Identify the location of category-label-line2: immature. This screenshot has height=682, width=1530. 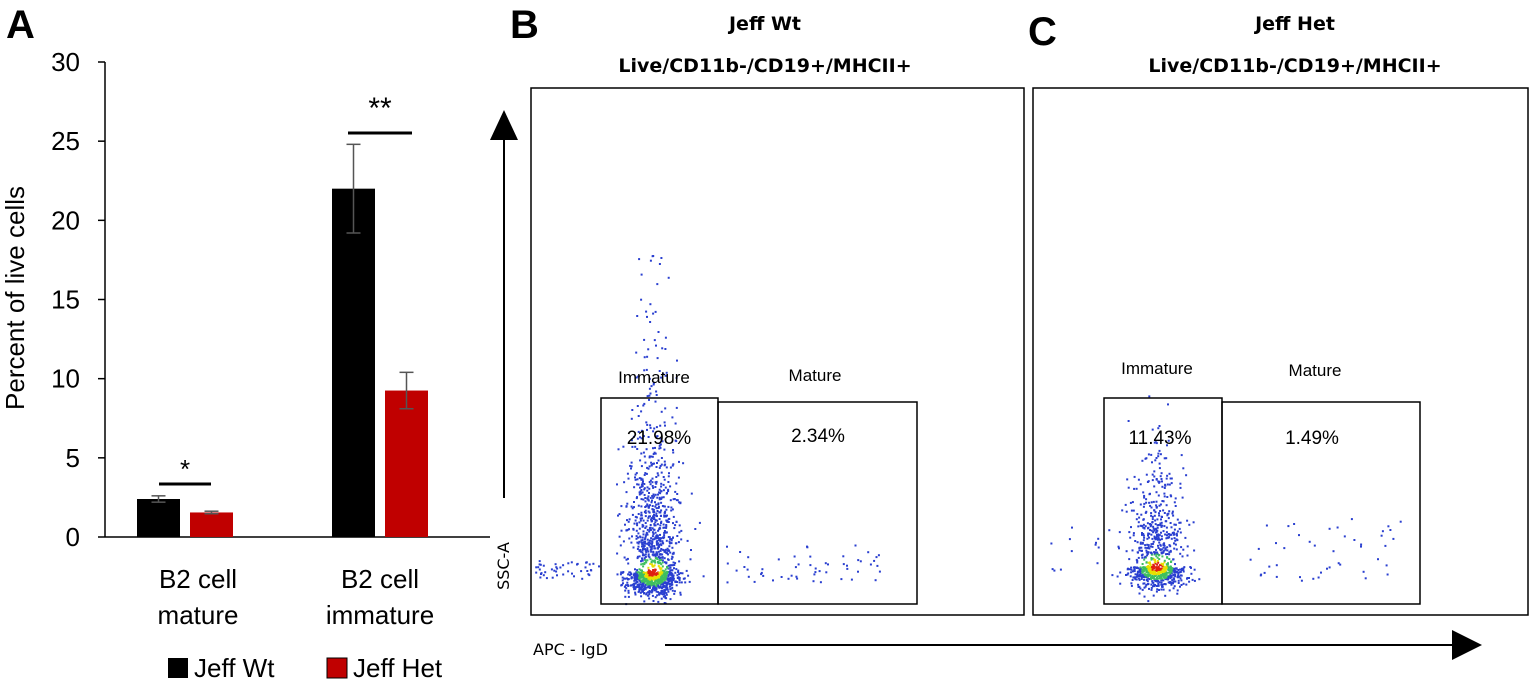
(380, 615).